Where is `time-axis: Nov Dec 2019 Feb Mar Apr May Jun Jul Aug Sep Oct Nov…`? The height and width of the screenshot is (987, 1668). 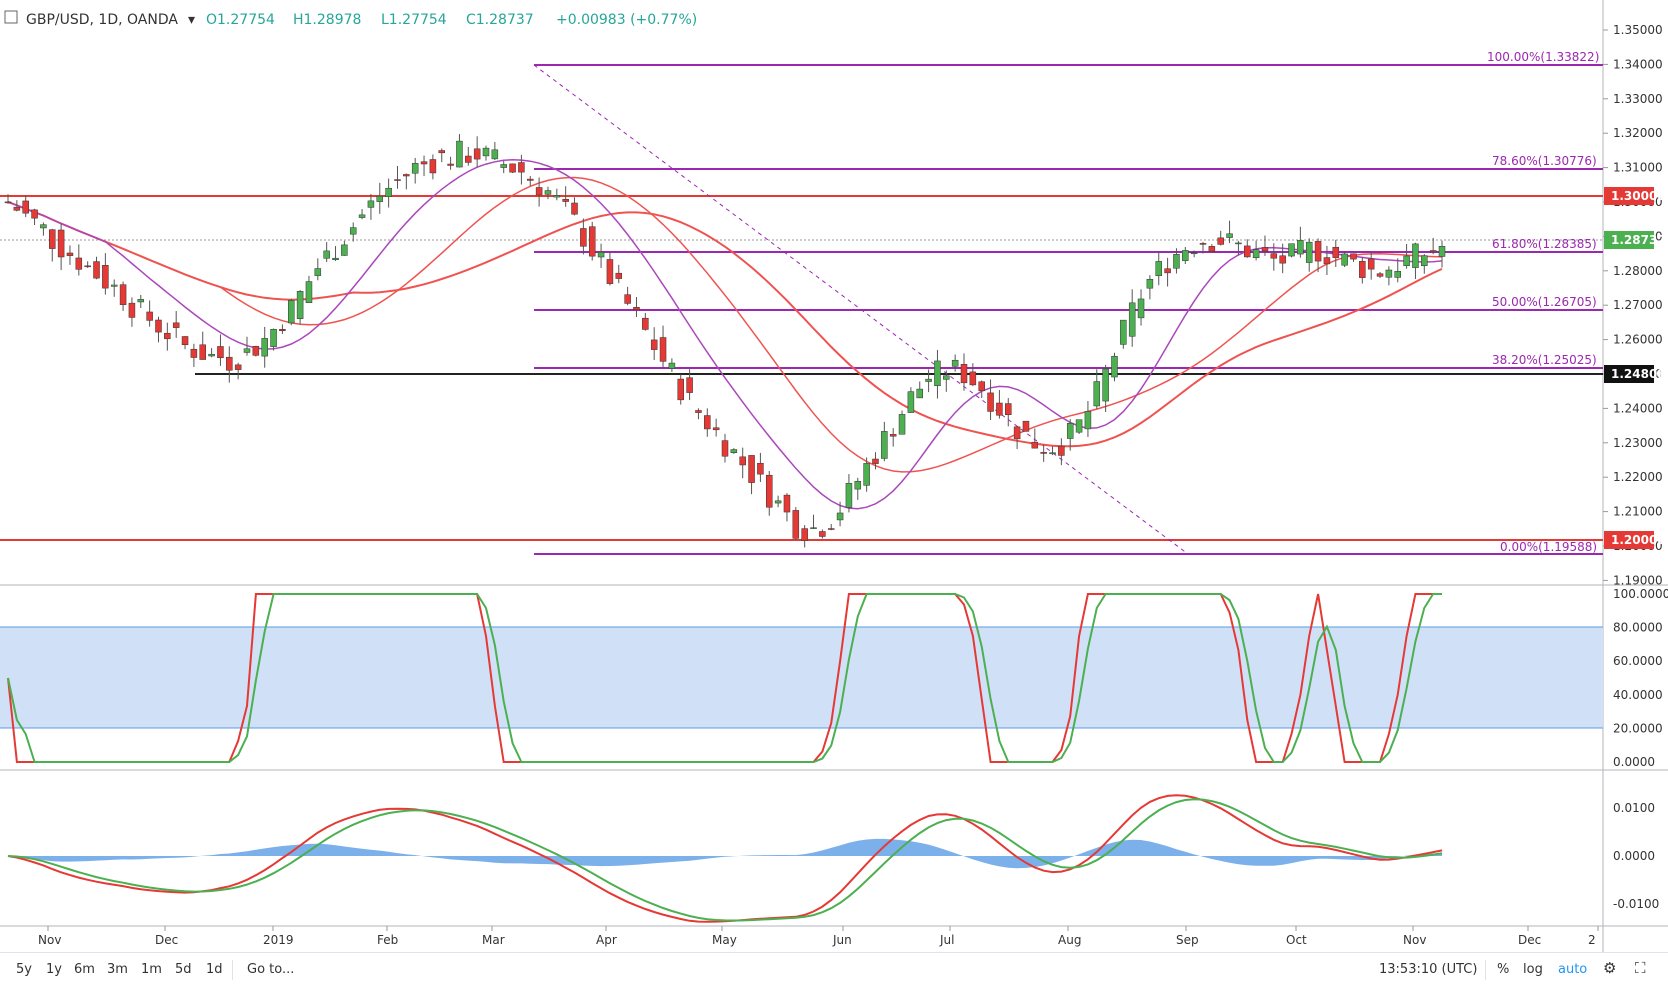 time-axis: Nov Dec 2019 Feb Mar Apr May Jun Jul Aug Sep Oct Nov… is located at coordinates (818, 936).